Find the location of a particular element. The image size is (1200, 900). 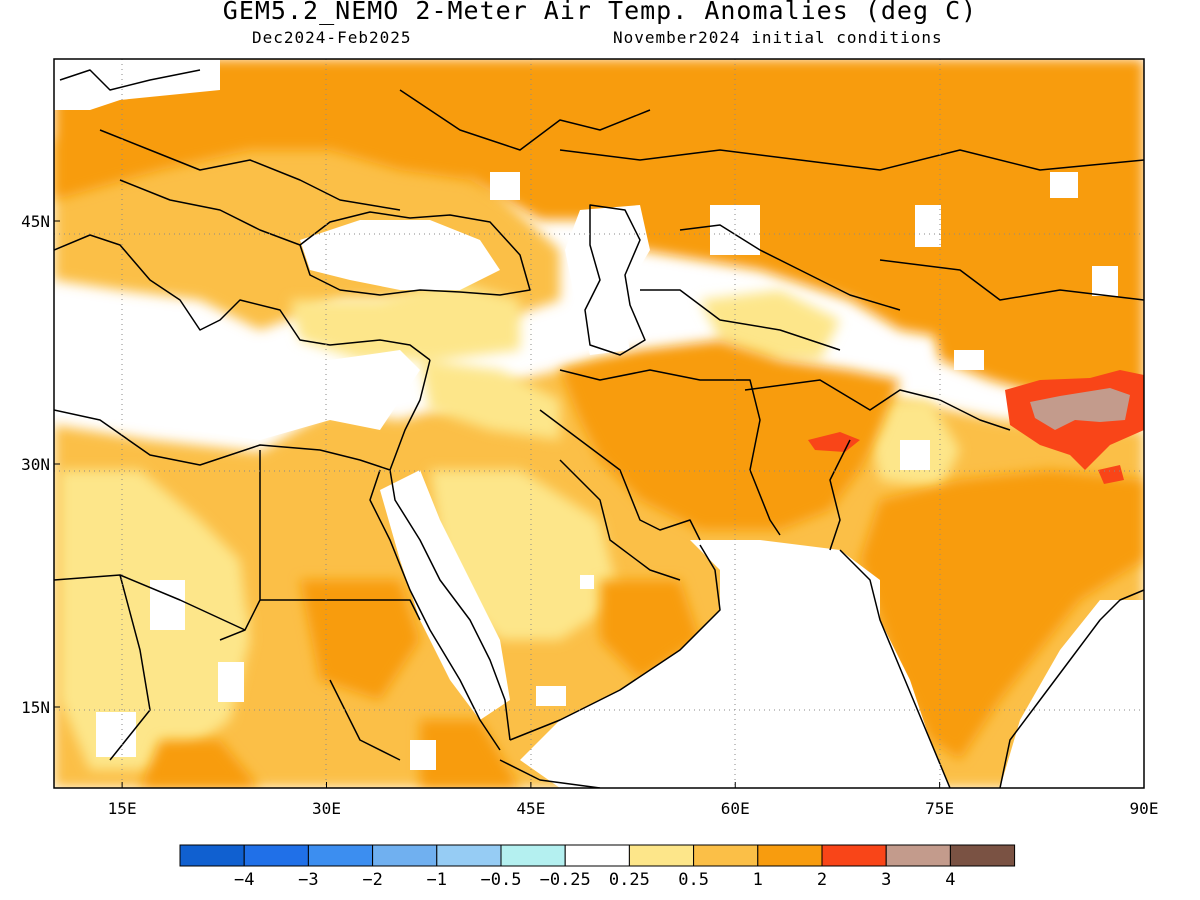

colorbar-label: −1 is located at coordinates (437, 880).